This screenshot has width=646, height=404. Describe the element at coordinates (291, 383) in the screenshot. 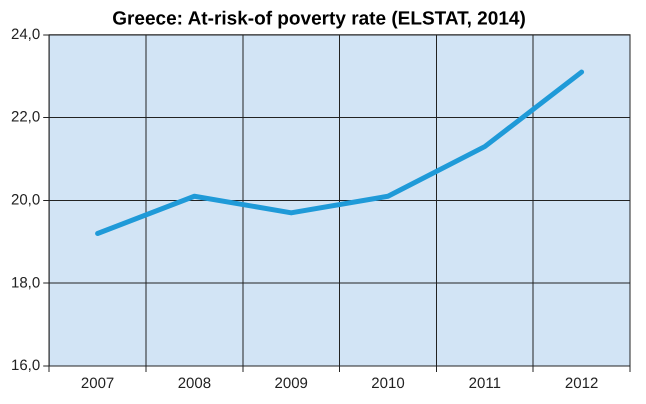

I see `x-tick-label: 2009` at that location.